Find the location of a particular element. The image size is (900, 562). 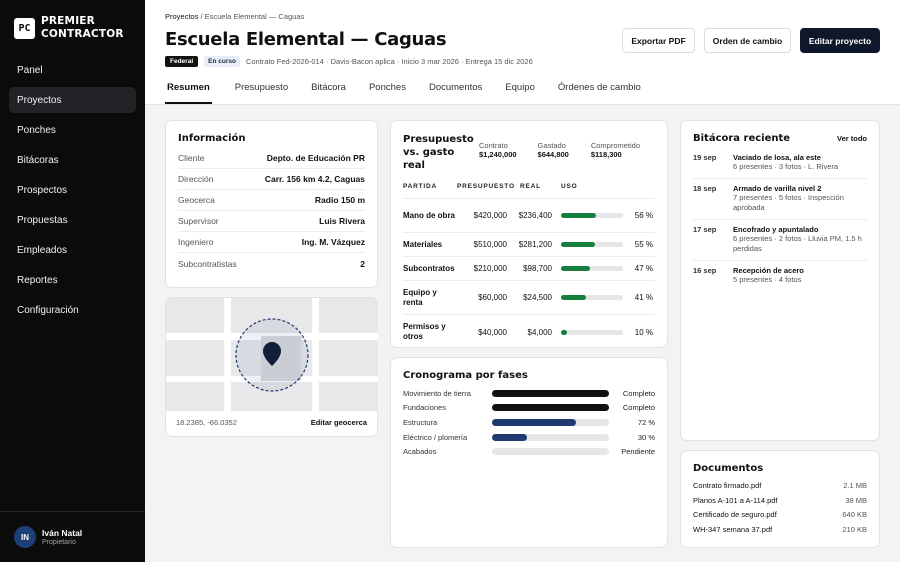

sidebar-item-ponches: Ponches is located at coordinates (72, 130).